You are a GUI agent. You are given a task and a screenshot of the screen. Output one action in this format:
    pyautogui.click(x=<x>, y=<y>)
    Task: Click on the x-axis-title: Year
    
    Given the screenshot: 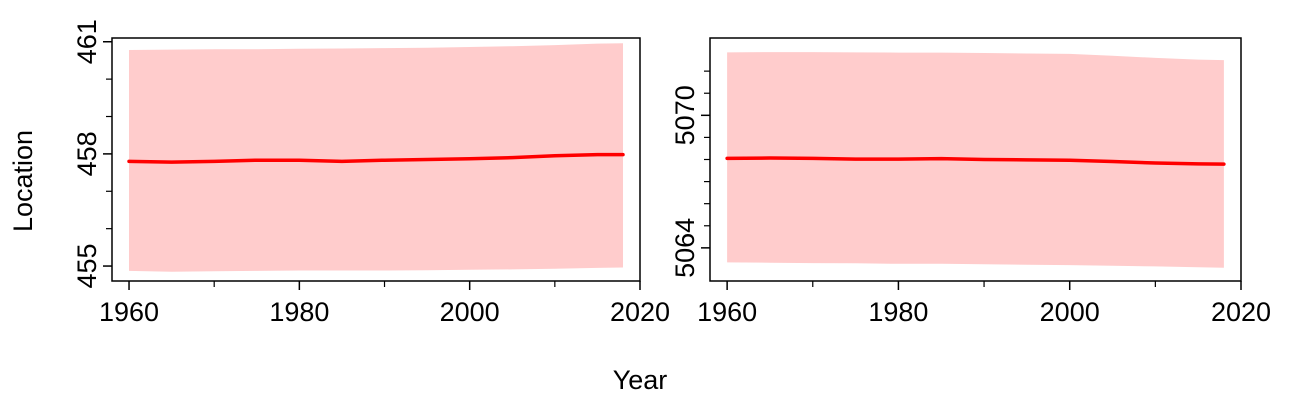 What is the action you would take?
    pyautogui.click(x=640, y=380)
    